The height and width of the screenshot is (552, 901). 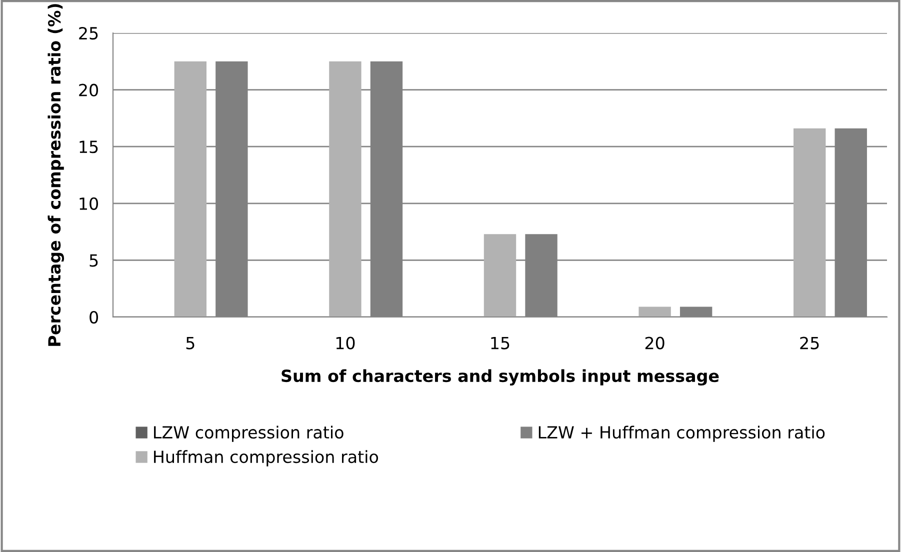 What do you see at coordinates (190, 343) in the screenshot?
I see `x-tick-label: 5` at bounding box center [190, 343].